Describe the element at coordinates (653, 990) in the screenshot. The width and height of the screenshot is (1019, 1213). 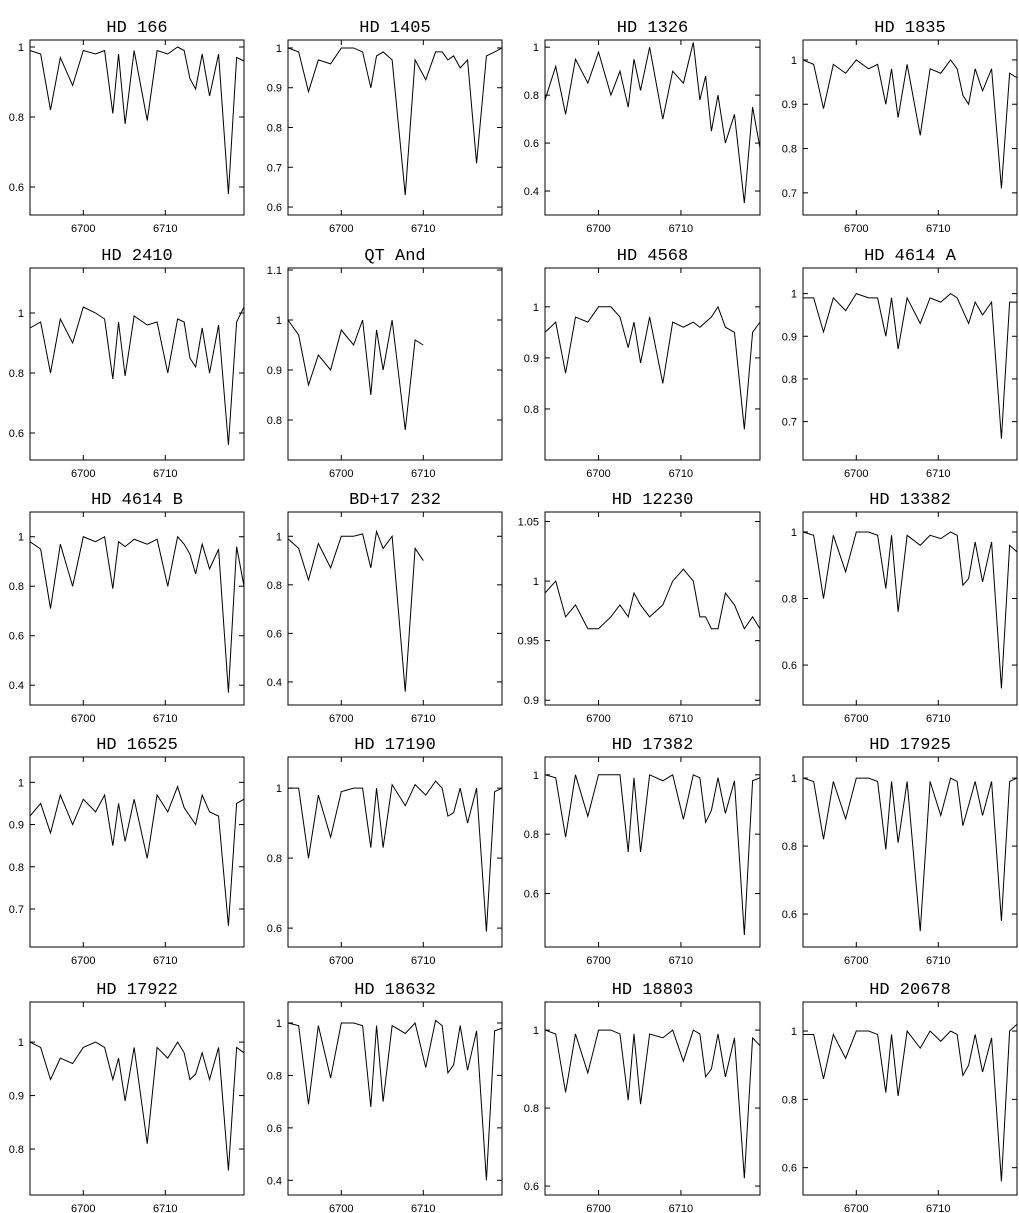
I see `panel-title: HD 18803` at that location.